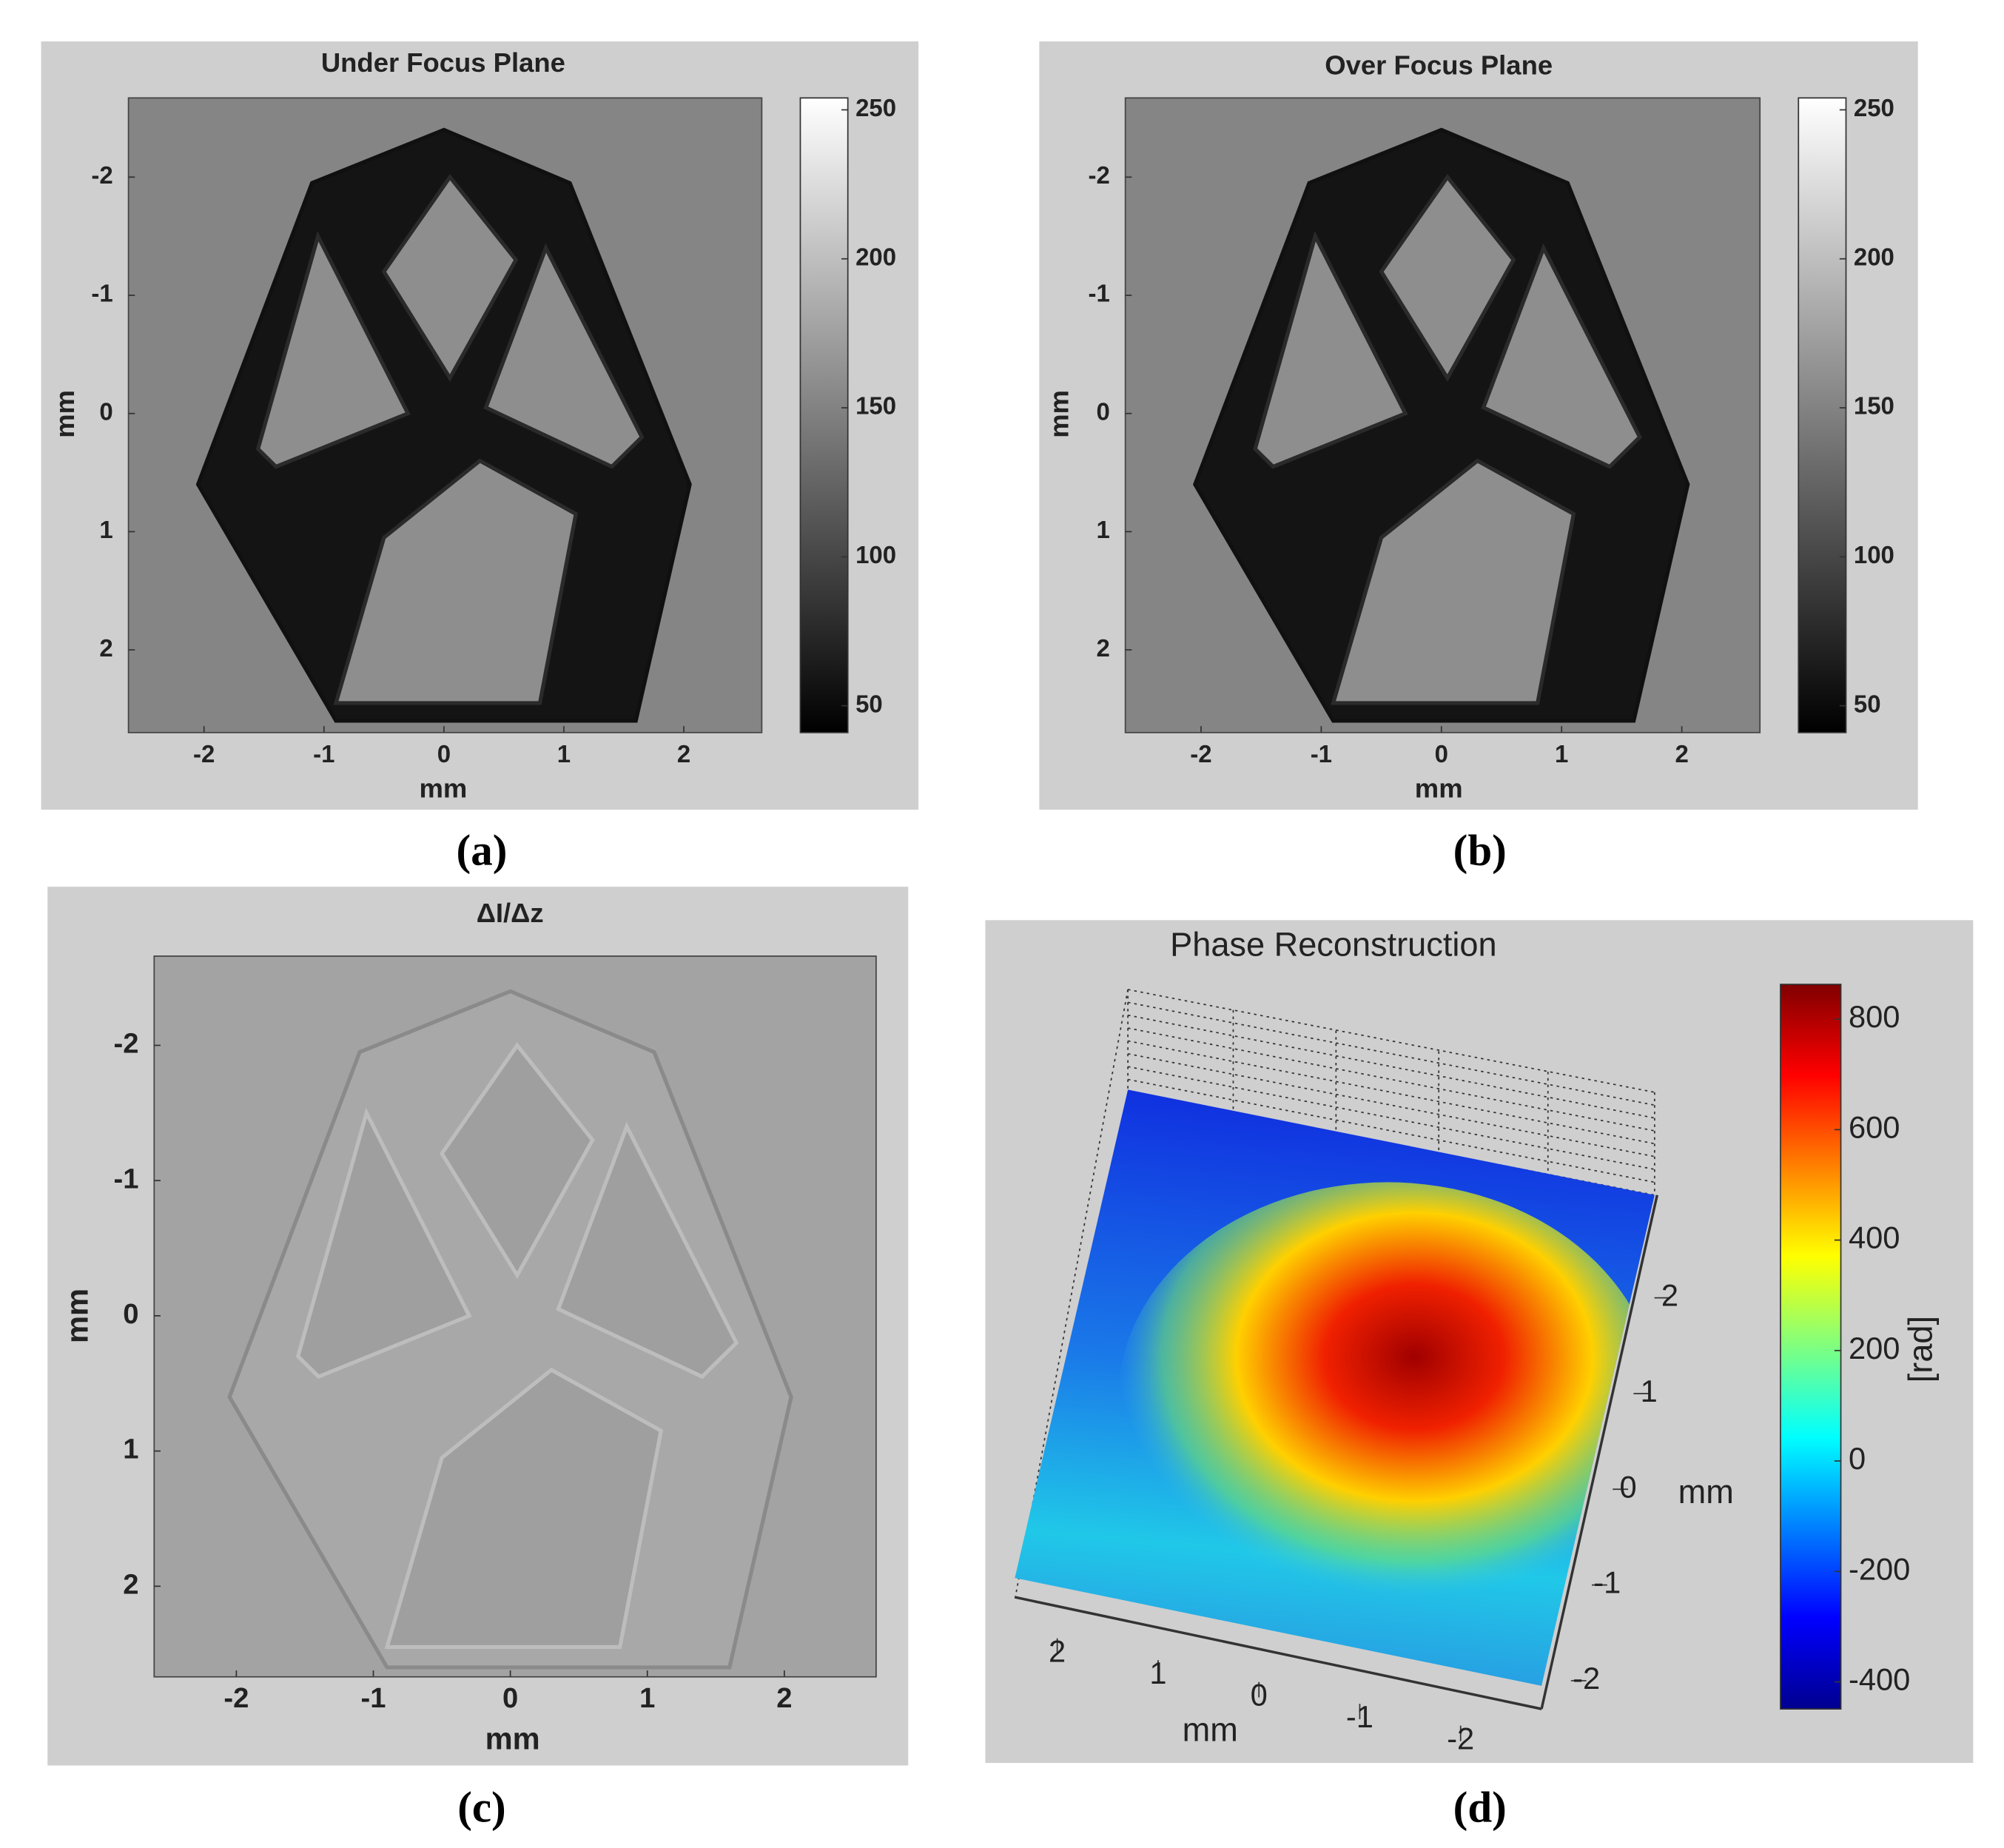 The width and height of the screenshot is (2004, 1848). Describe the element at coordinates (481, 1807) in the screenshot. I see `panel-label: (c)` at that location.